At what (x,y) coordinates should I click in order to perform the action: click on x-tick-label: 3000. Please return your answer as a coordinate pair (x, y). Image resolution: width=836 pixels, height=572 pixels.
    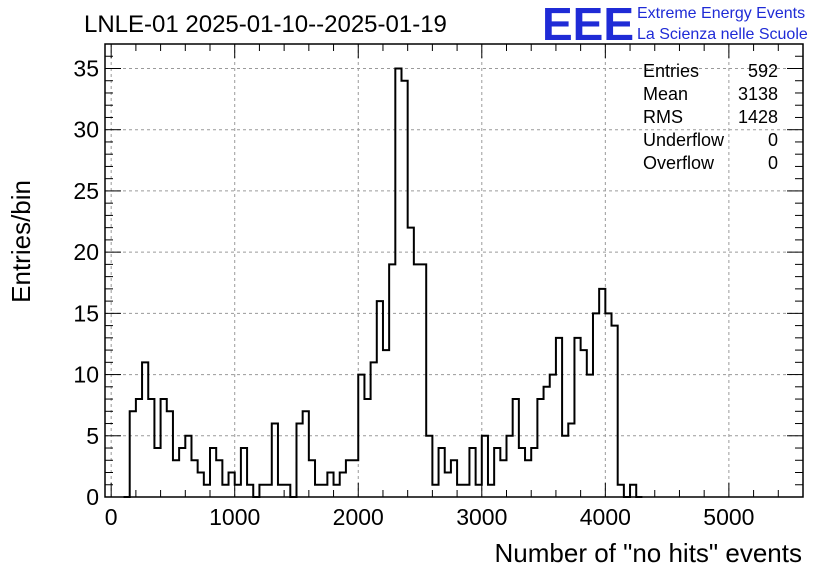
    Looking at the image, I should click on (481, 517).